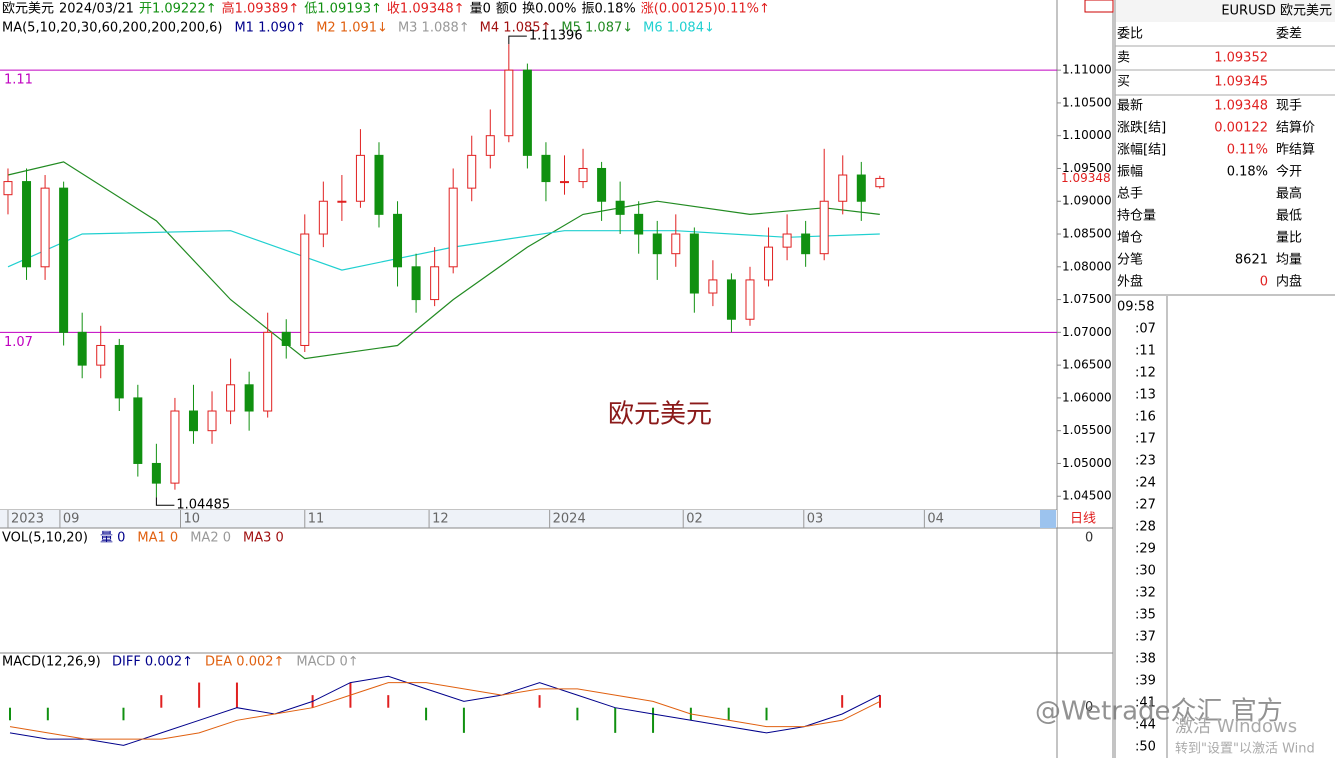 Image resolution: width=1335 pixels, height=758 pixels. What do you see at coordinates (517, 40) in the screenshot?
I see `high-pointer` at bounding box center [517, 40].